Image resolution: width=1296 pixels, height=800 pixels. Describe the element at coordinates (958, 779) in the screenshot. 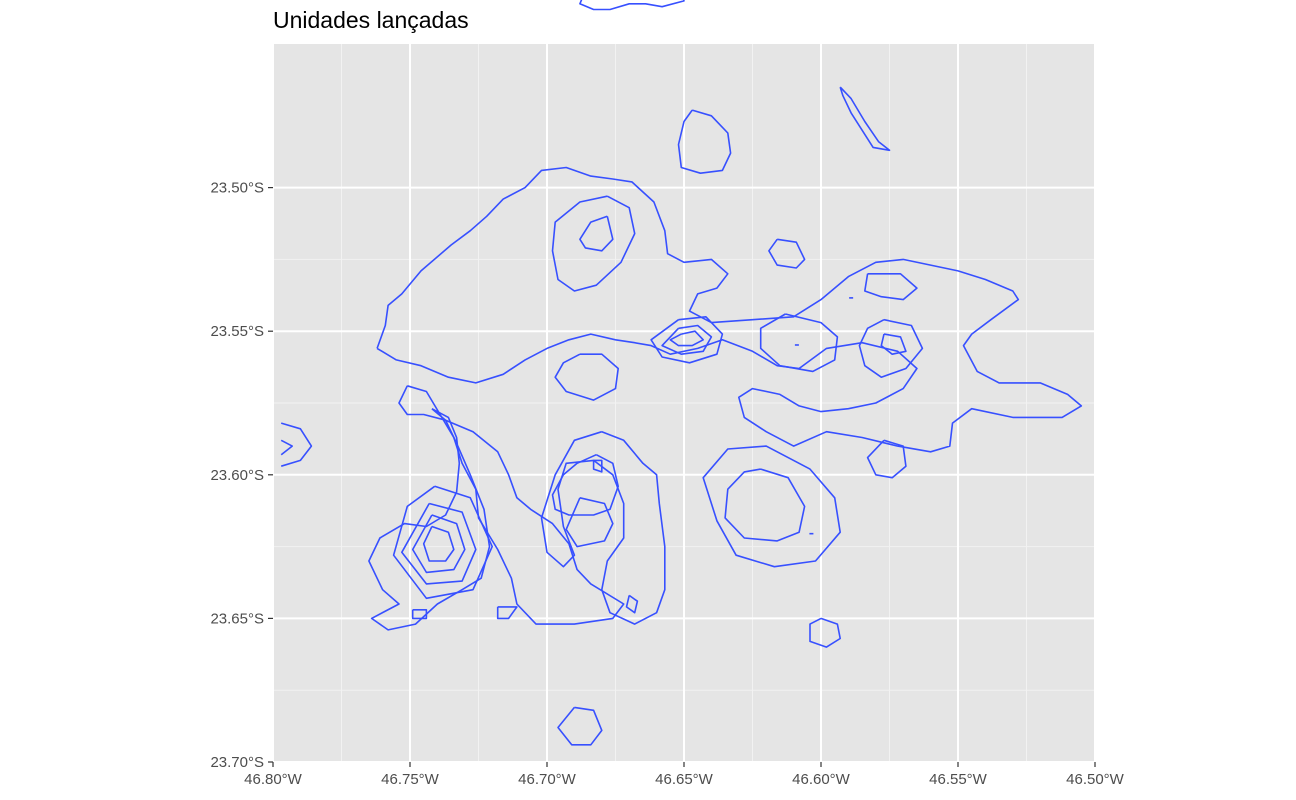

I see `x-tick-label: 46.55°W` at that location.